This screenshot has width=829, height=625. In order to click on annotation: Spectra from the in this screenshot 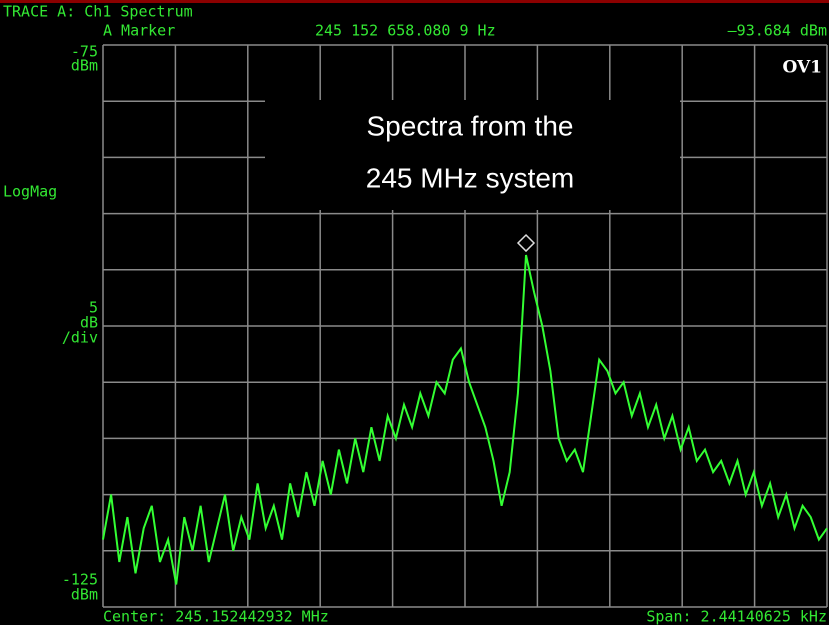, I will do `click(470, 125)`.